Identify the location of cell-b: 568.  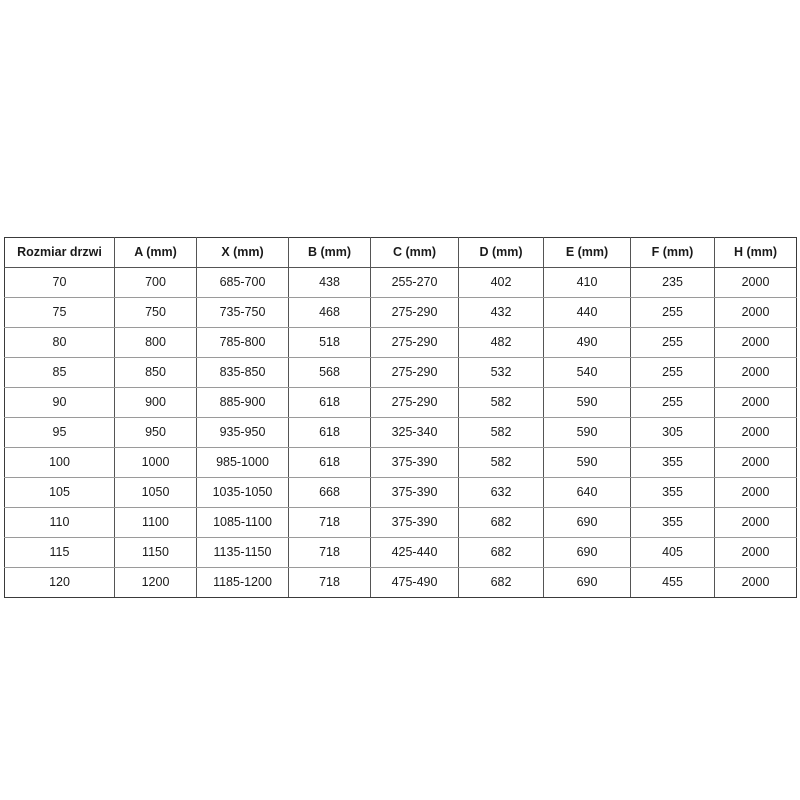
(329, 372).